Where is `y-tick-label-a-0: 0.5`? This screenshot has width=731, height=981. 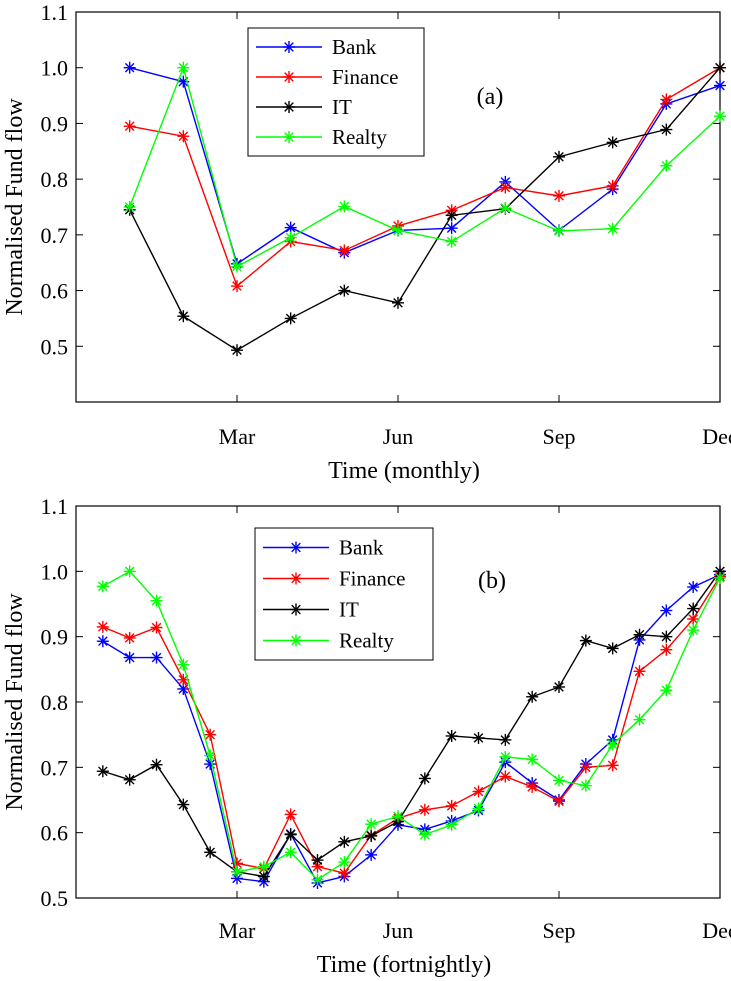
y-tick-label-a-0: 0.5 is located at coordinates (55, 346).